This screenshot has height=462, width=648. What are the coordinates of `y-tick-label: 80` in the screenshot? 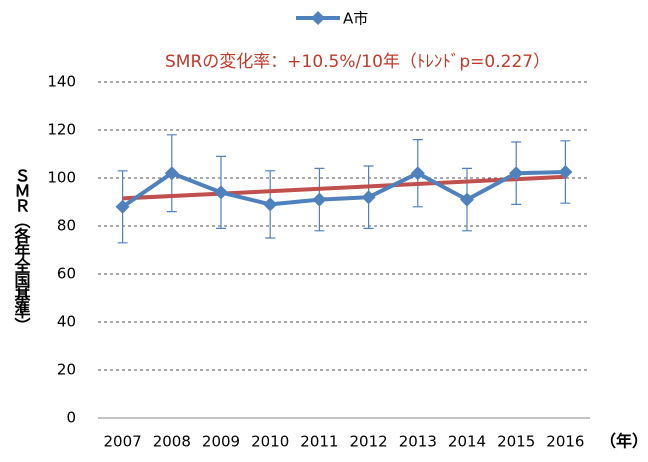 It's located at (66, 226).